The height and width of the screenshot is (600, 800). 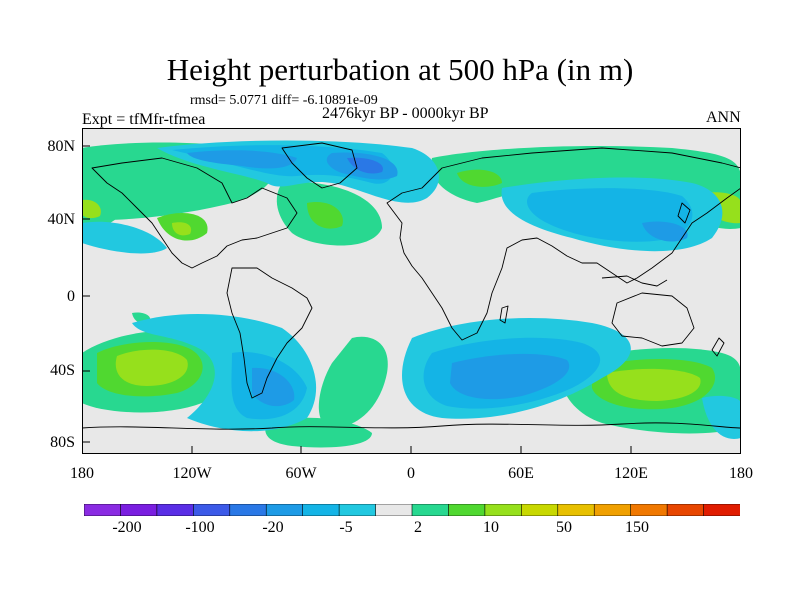 What do you see at coordinates (504, 314) in the screenshot?
I see `madagascar-outline` at bounding box center [504, 314].